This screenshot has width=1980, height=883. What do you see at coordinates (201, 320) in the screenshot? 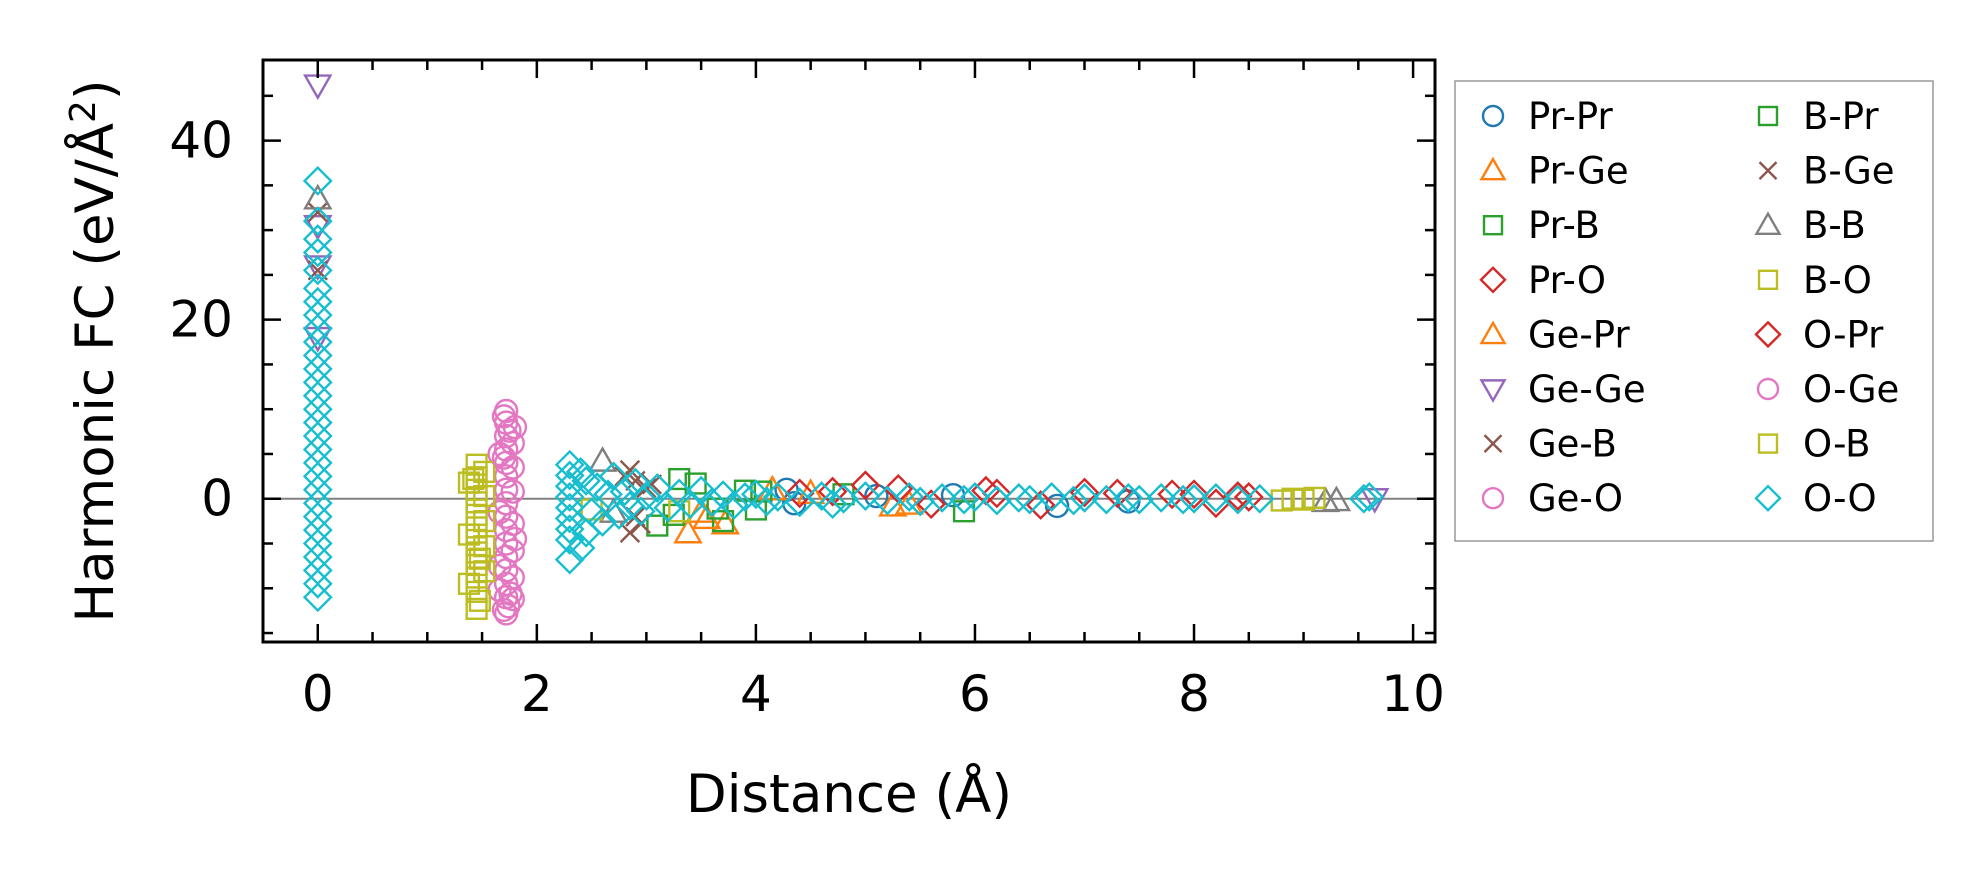
I see `y-tick-label: 20` at bounding box center [201, 320].